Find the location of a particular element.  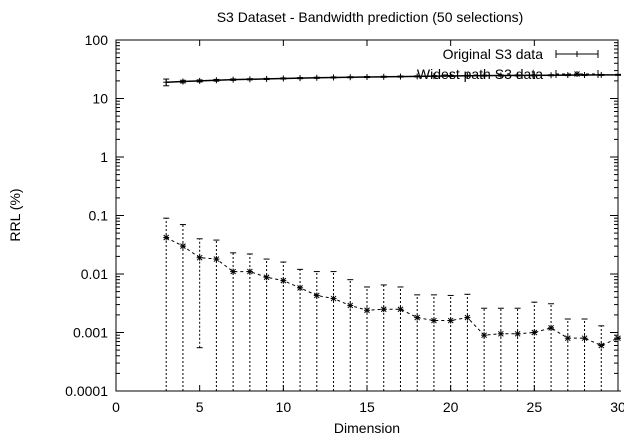

legend: Original S3 data Widest path S3 data is located at coordinates (508, 64).